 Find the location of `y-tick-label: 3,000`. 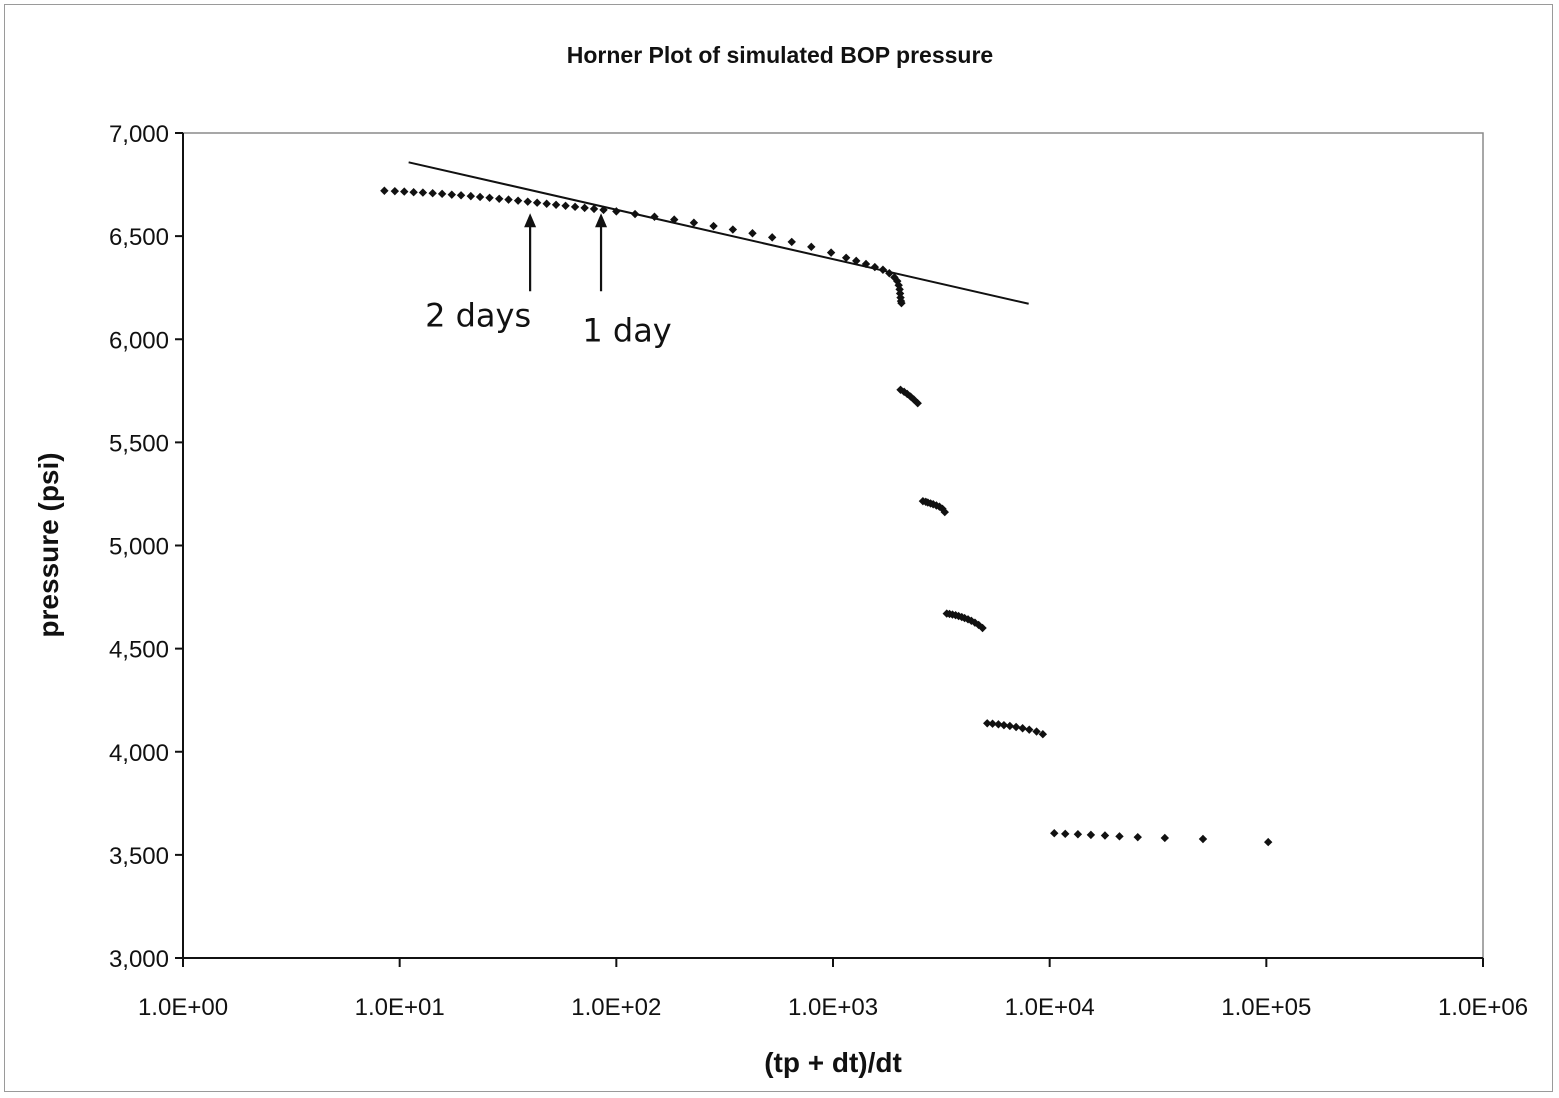

y-tick-label: 3,000 is located at coordinates (139, 959).